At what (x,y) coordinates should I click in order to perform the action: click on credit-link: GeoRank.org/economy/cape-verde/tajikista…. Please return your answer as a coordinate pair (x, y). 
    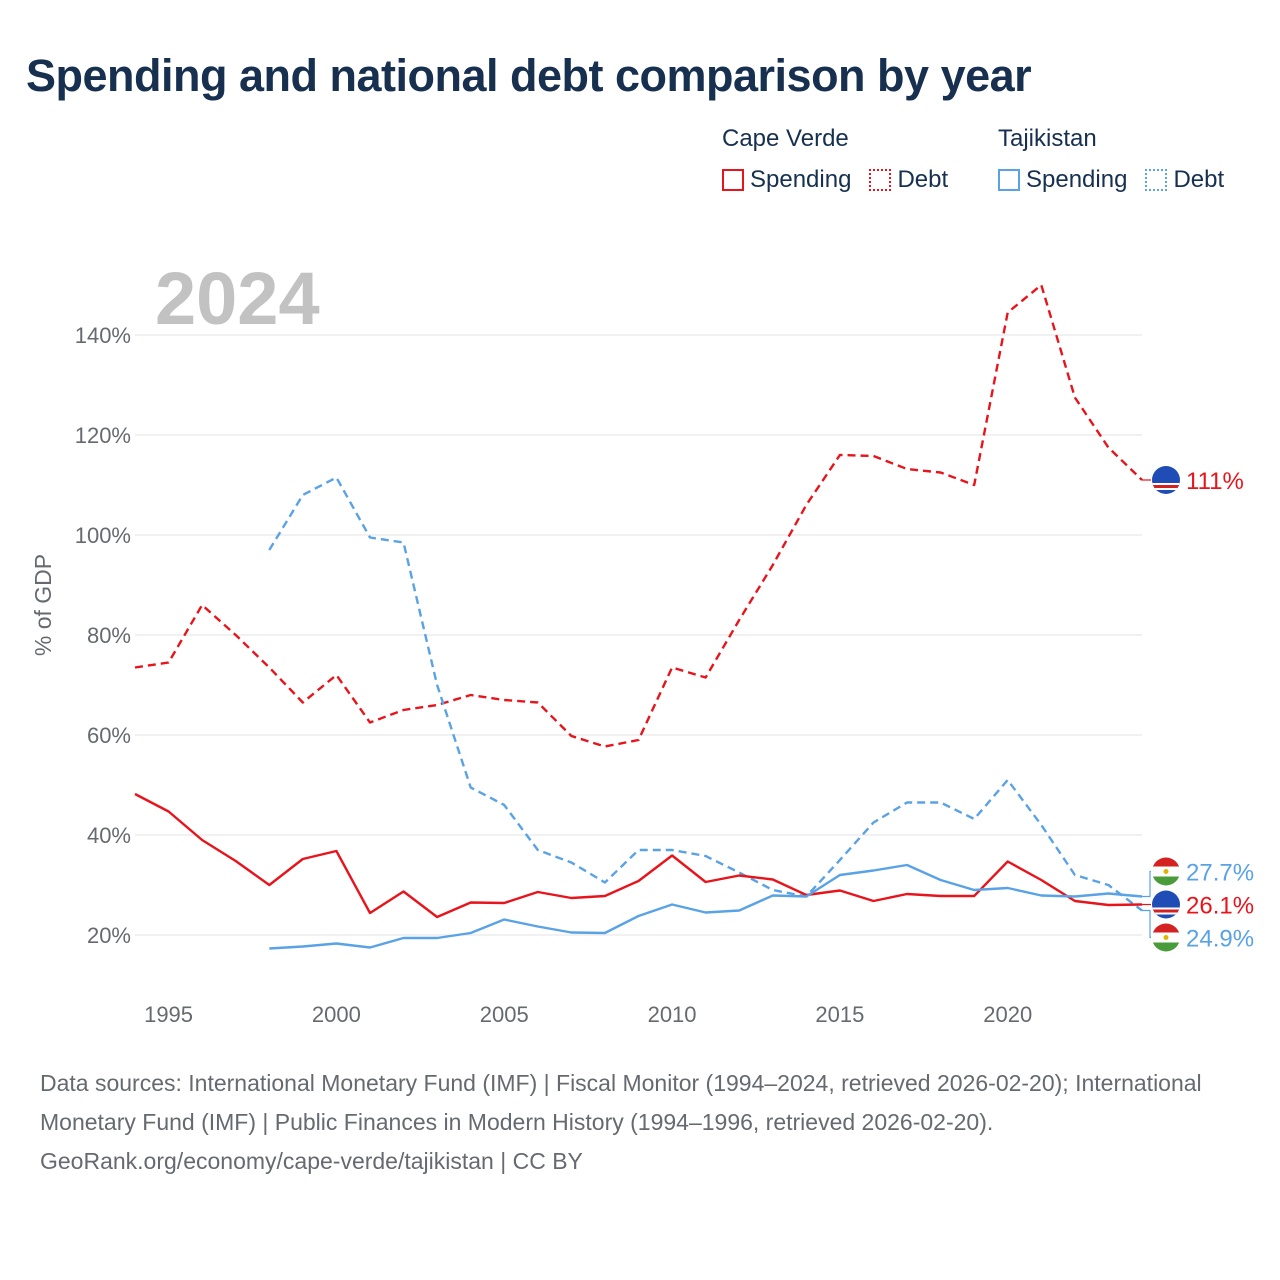
    Looking at the image, I should click on (311, 1161).